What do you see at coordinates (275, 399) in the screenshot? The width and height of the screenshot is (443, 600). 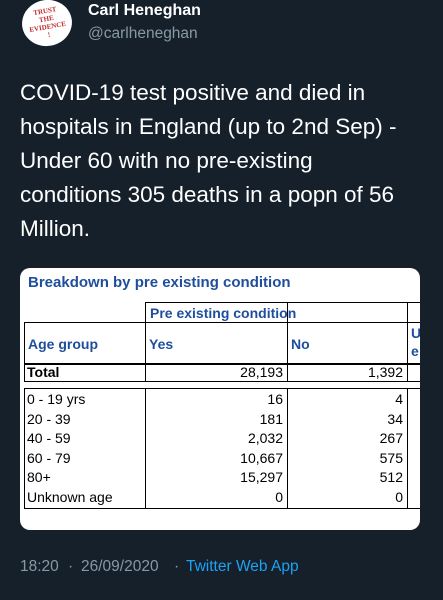 I see `row-value: 16` at bounding box center [275, 399].